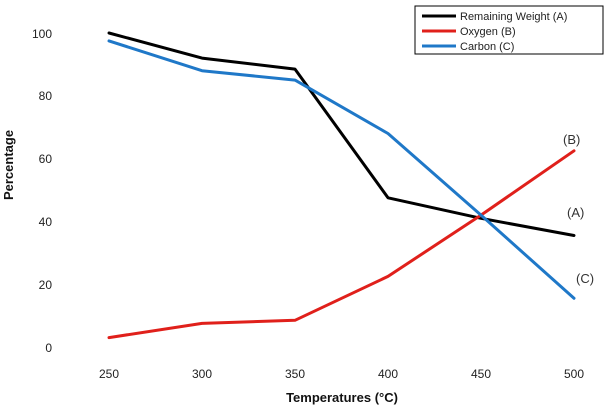  What do you see at coordinates (585, 278) in the screenshot?
I see `series-annotation-c: (C)` at bounding box center [585, 278].